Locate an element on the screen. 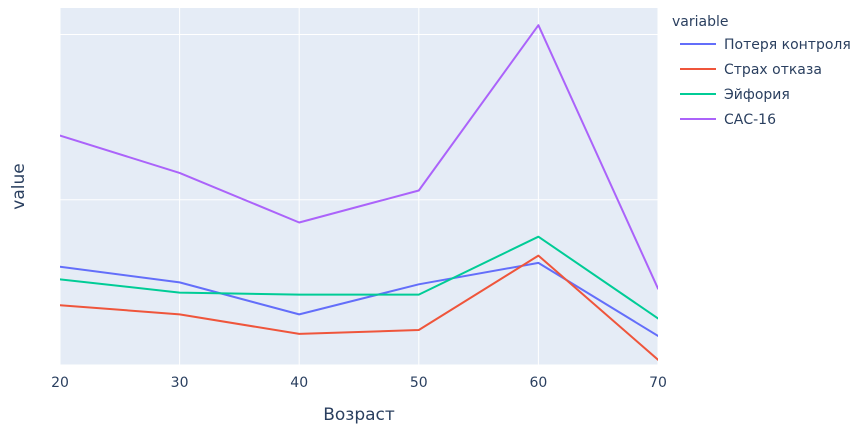 The height and width of the screenshot is (432, 868). x-tick-label: 30 is located at coordinates (180, 383).